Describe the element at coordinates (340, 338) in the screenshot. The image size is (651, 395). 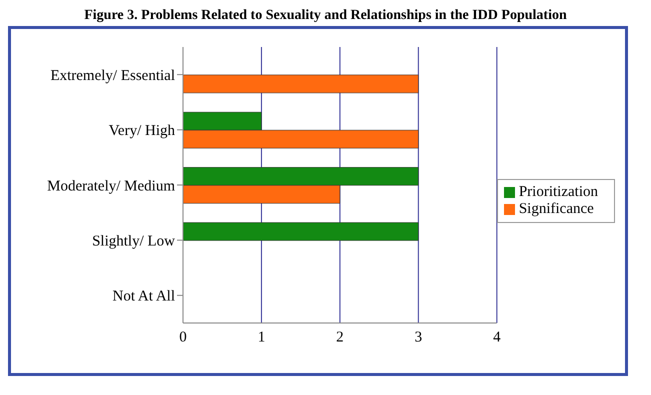
I see `x-tick-label: 2` at that location.